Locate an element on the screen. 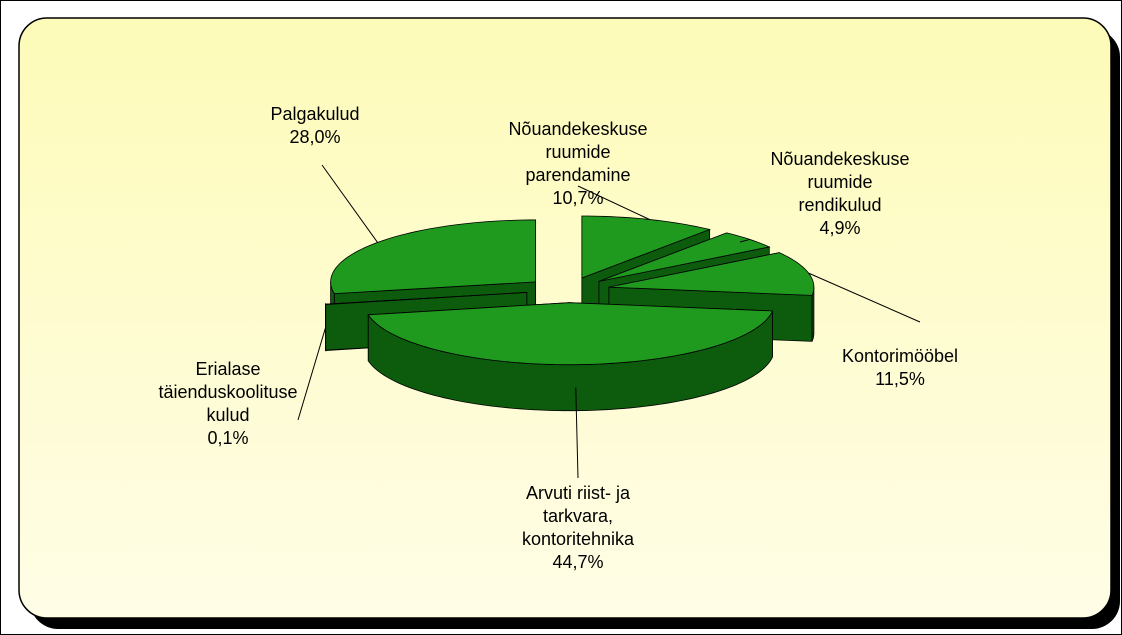 Image resolution: width=1122 pixels, height=635 pixels. slice is located at coordinates (570, 357).